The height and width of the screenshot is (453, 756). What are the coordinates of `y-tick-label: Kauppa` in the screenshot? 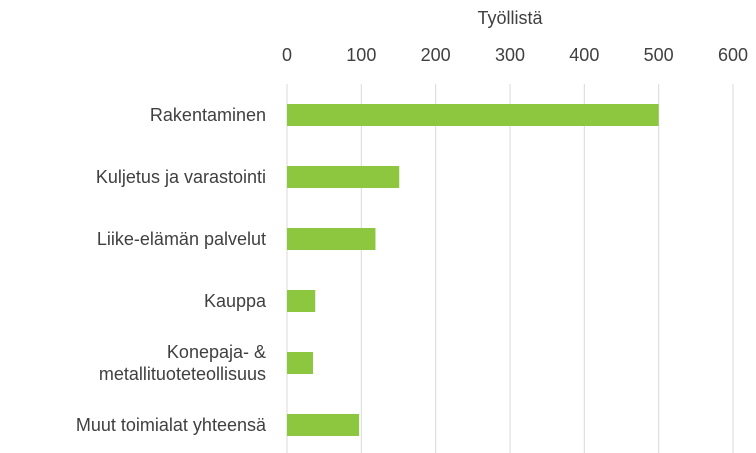 It's located at (234, 301).